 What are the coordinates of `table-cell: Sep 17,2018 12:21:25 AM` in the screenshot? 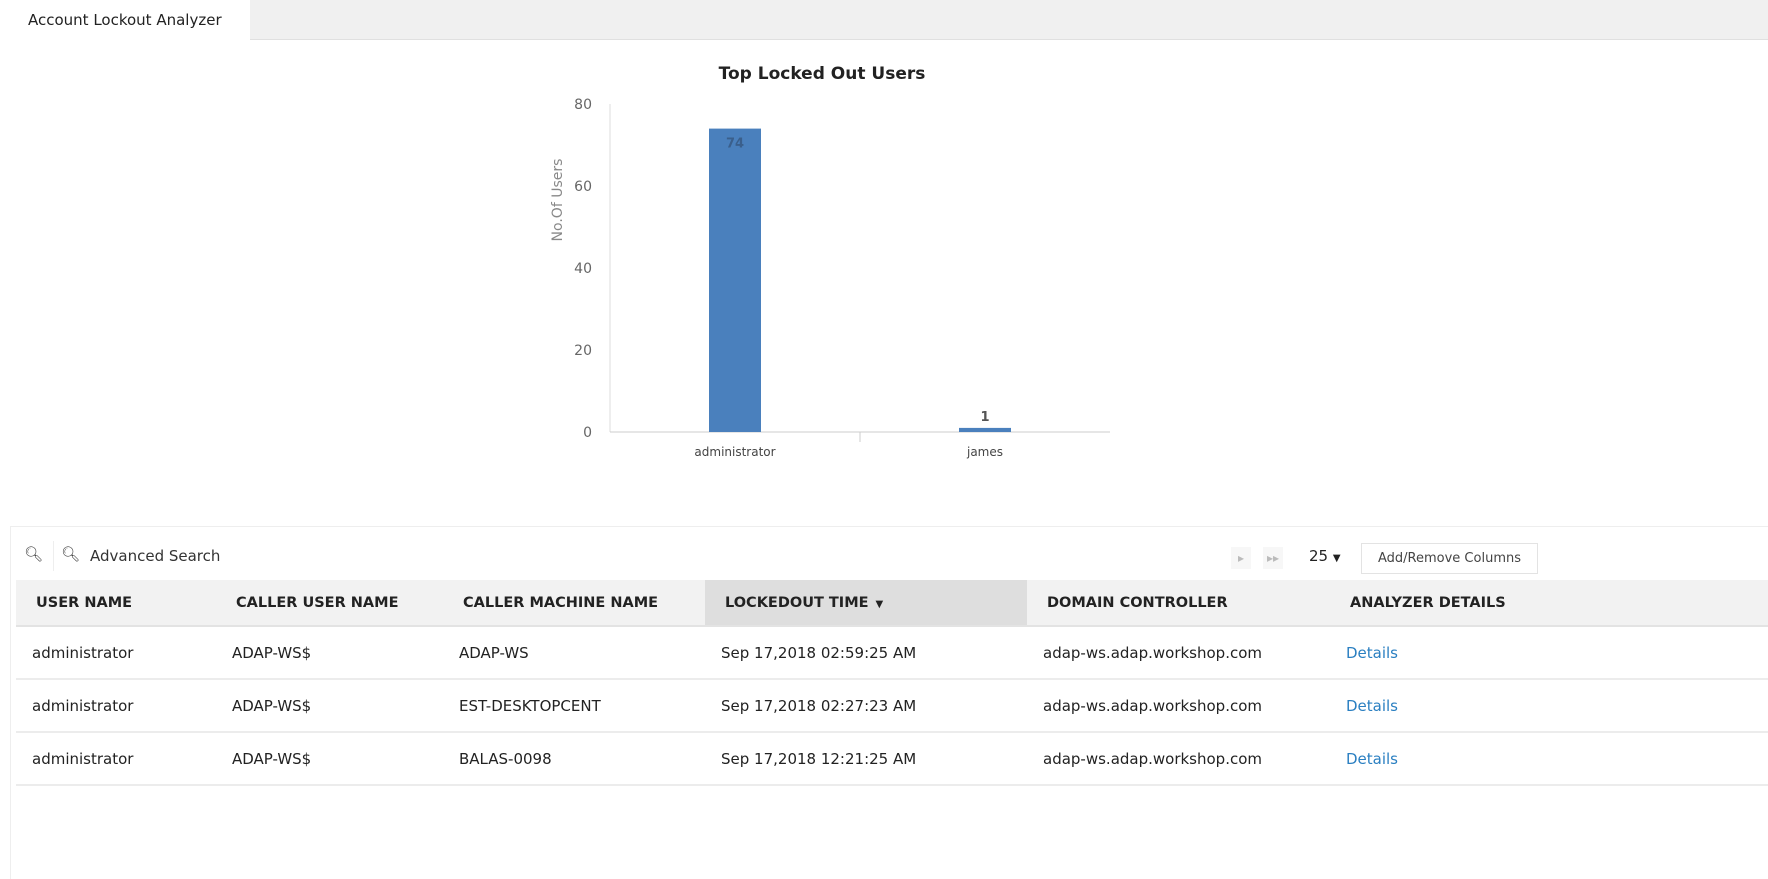 It's located at (866, 759).